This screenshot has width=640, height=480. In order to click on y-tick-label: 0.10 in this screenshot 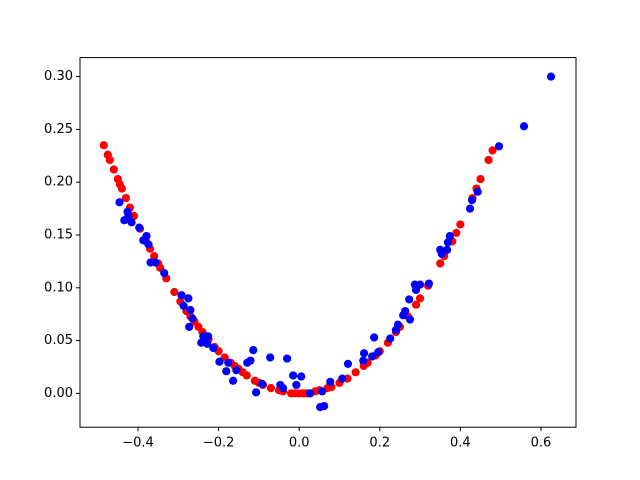, I will do `click(58, 287)`.